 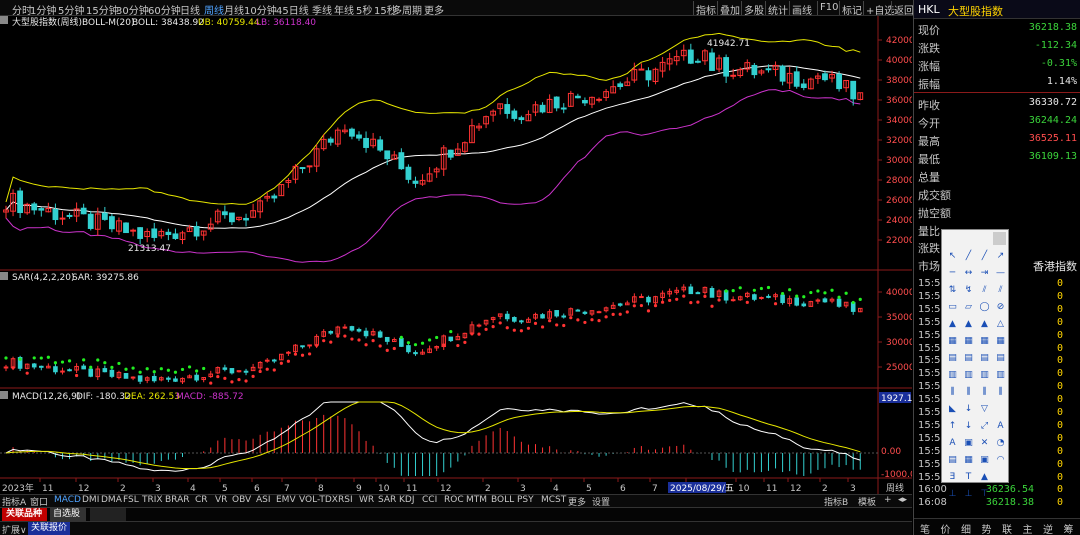 What do you see at coordinates (477, 500) in the screenshot?
I see `indicator-tab-20: MTM` at bounding box center [477, 500].